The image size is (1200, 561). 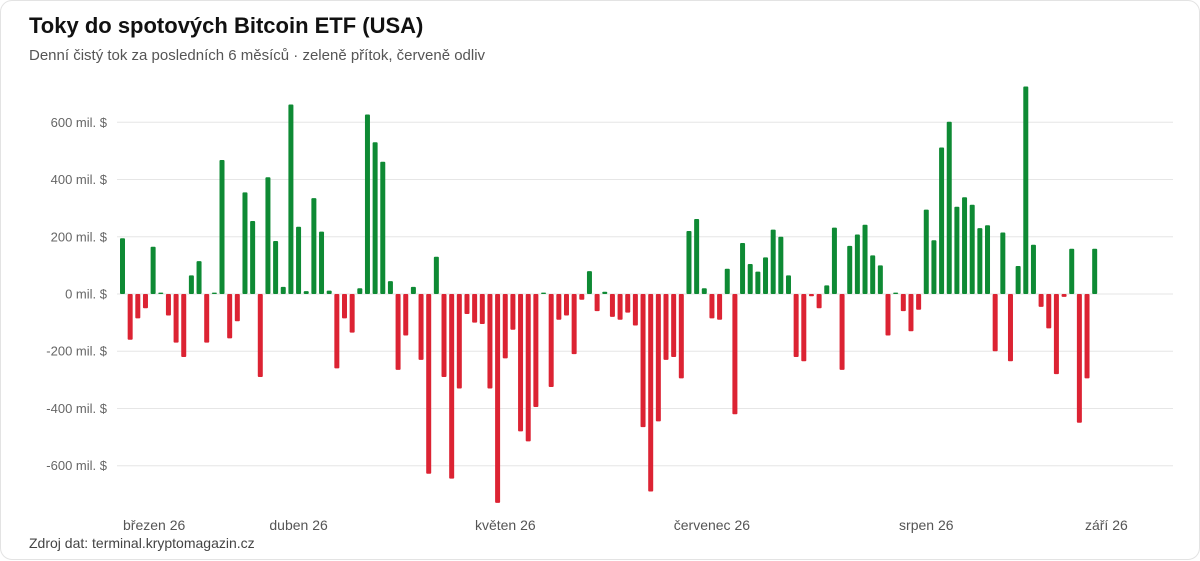 What do you see at coordinates (76, 465) in the screenshot?
I see `y-tick-label: -600 mil. $` at bounding box center [76, 465].